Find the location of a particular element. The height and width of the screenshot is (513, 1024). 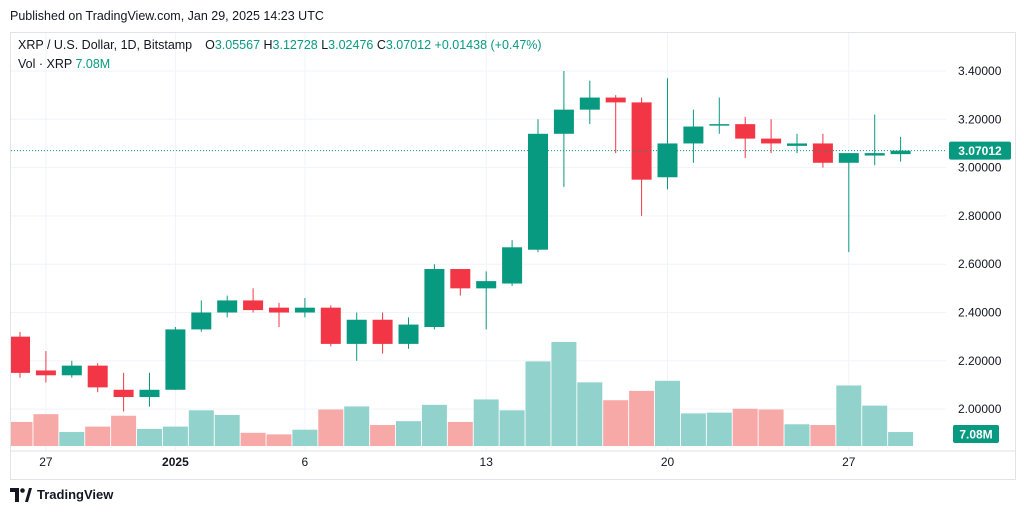

x-tick-label: 6 is located at coordinates (305, 462).